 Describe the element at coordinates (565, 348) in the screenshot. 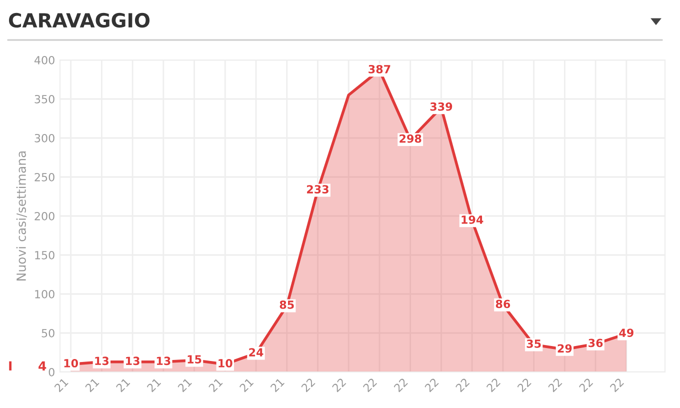

I see `data-label: 29` at that location.